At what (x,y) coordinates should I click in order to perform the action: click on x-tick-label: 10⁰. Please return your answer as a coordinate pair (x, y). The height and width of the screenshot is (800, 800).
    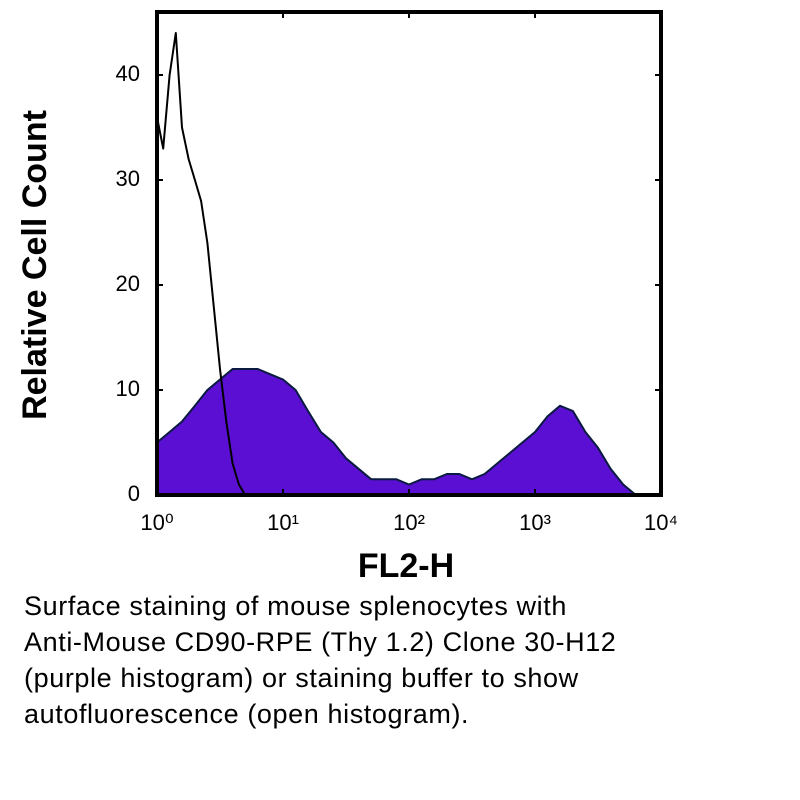
    Looking at the image, I should click on (156, 522).